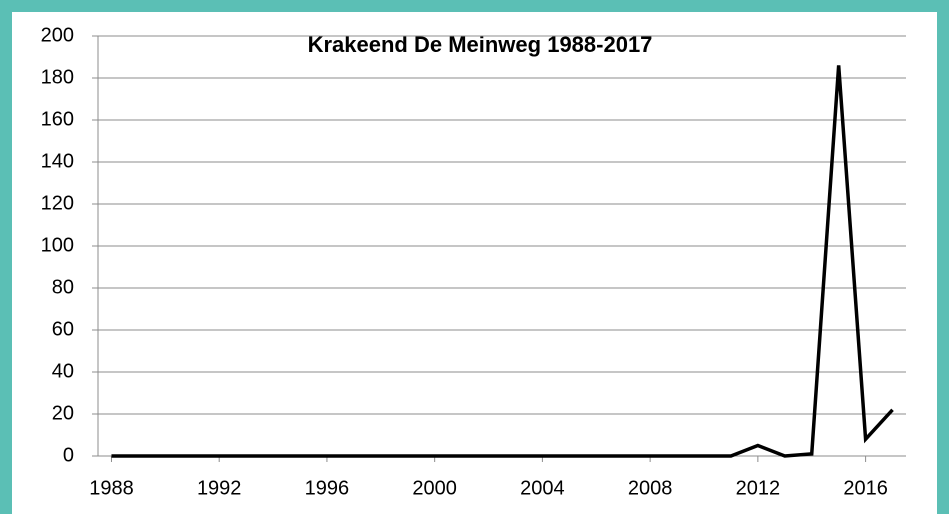 Image resolution: width=949 pixels, height=514 pixels. I want to click on x-tick-label: 1996, so click(327, 488).